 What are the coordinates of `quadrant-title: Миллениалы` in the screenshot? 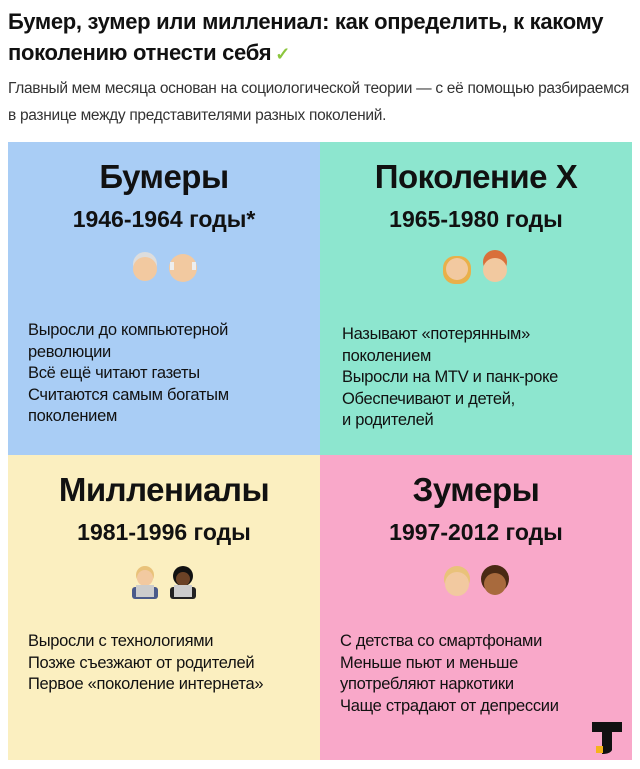 It's located at (164, 489).